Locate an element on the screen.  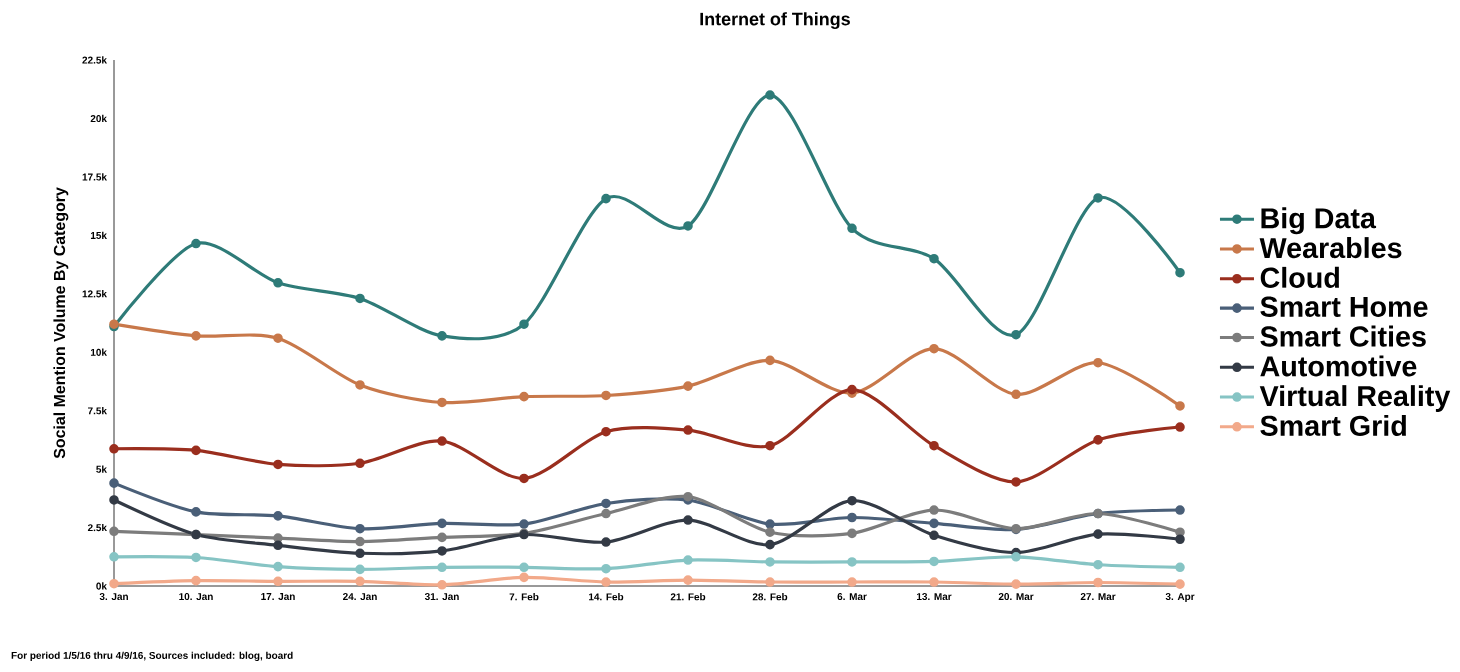
legend-label: Smart Home is located at coordinates (1344, 306).